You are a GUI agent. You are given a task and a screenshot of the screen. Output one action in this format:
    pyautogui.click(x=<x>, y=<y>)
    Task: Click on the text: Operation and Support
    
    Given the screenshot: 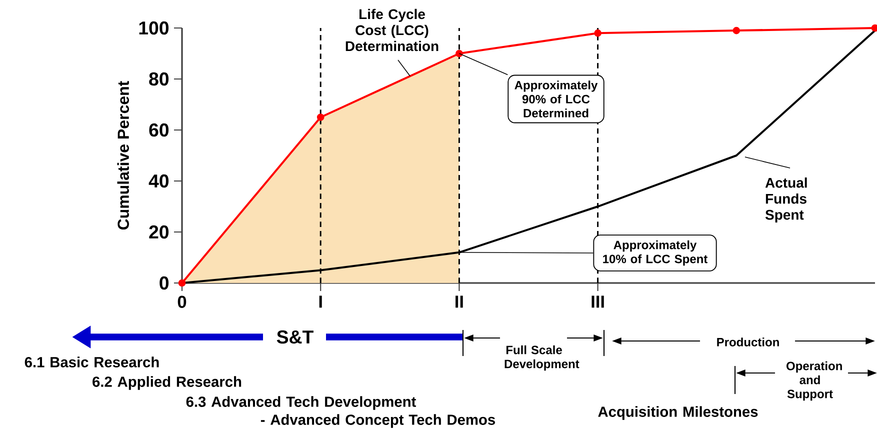 What is the action you would take?
    pyautogui.click(x=814, y=381)
    